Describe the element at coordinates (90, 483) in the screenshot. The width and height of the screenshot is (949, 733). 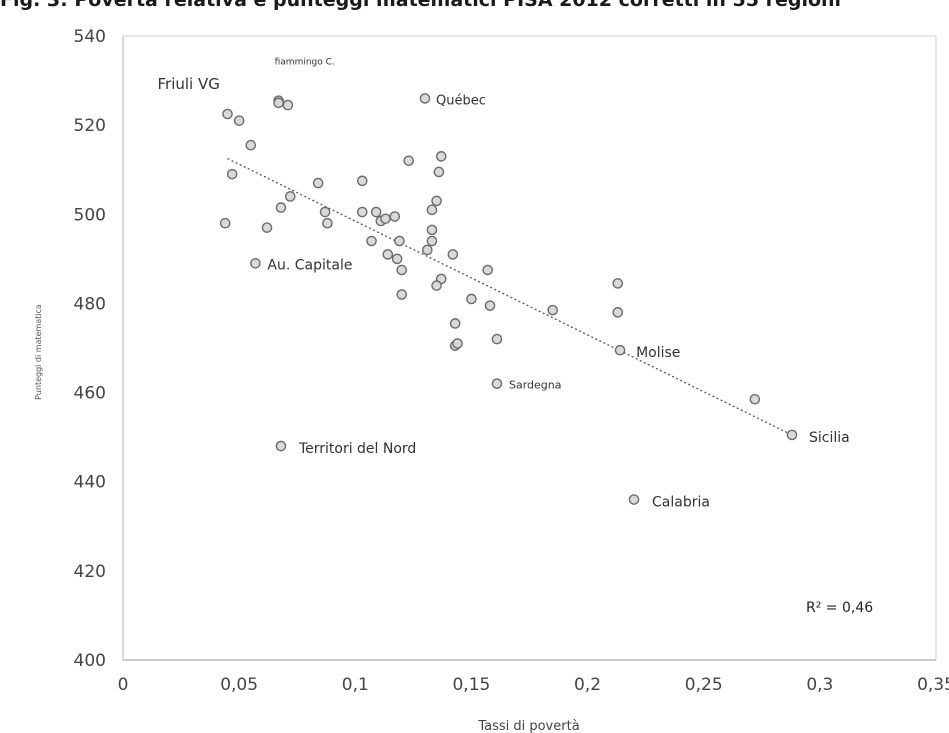
I see `y-tick-label: 440` at that location.